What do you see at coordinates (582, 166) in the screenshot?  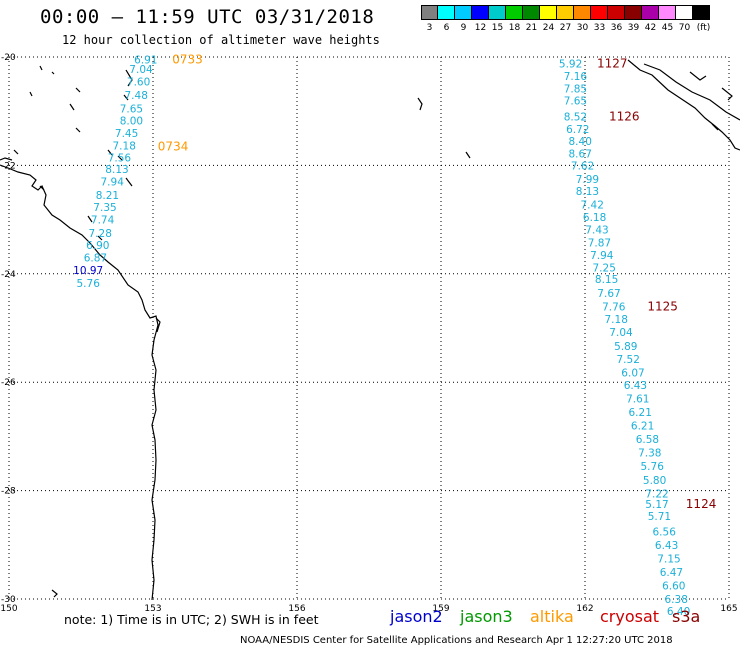 I see `wave-height-value: 7.62` at bounding box center [582, 166].